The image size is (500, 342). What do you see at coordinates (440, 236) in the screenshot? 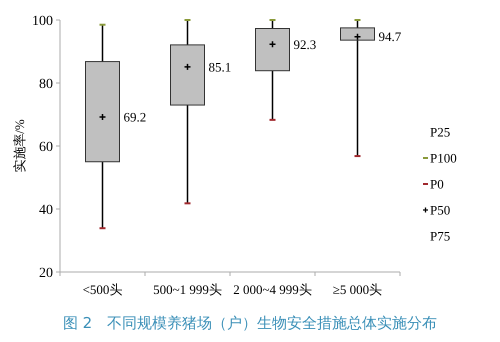
I see `text: P75` at bounding box center [440, 236].